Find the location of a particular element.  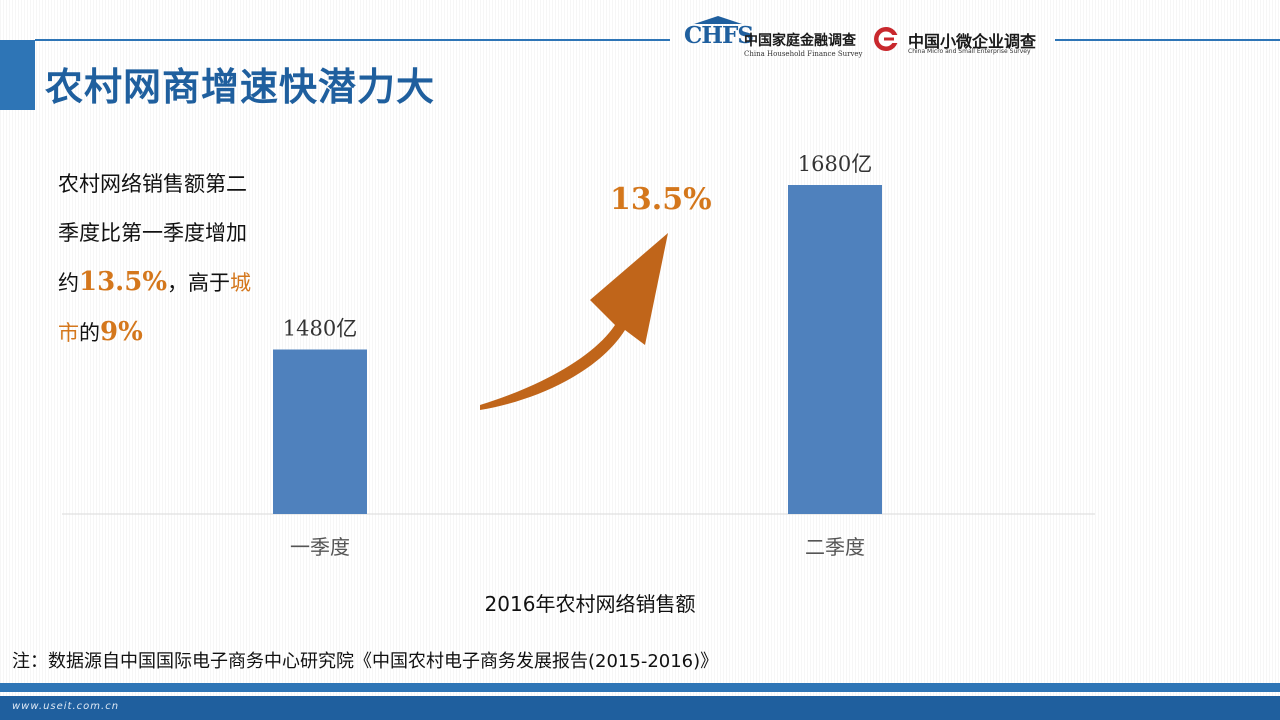

title-accent-bar is located at coordinates (17, 75).